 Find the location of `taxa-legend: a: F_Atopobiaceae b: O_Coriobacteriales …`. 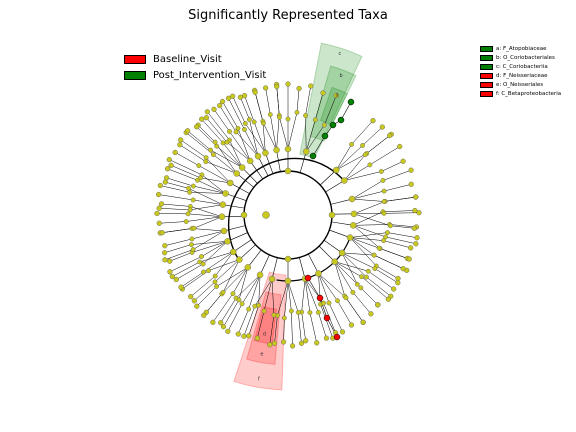

taxa-legend: a: F_Atopobiaceae b: O_Coriobacteriales … is located at coordinates (520, 71).